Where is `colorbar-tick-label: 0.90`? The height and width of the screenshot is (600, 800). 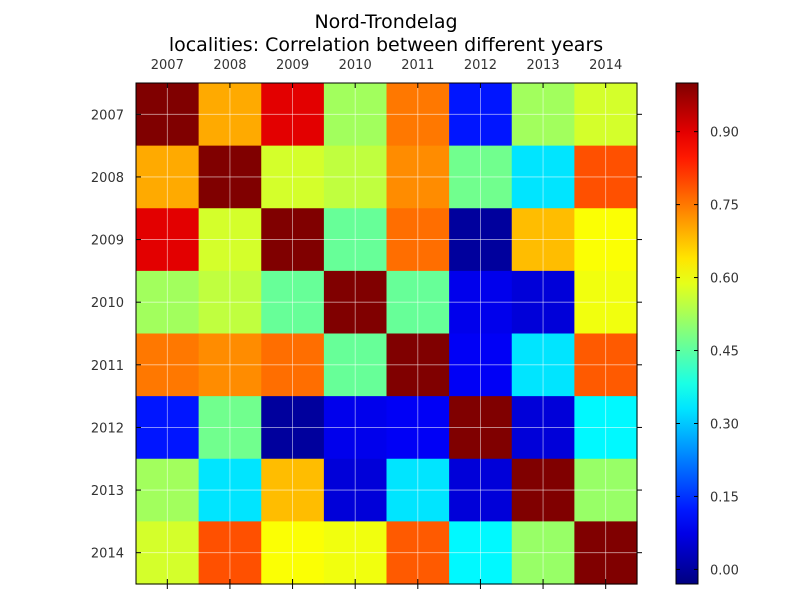 colorbar-tick-label: 0.90 is located at coordinates (724, 133).